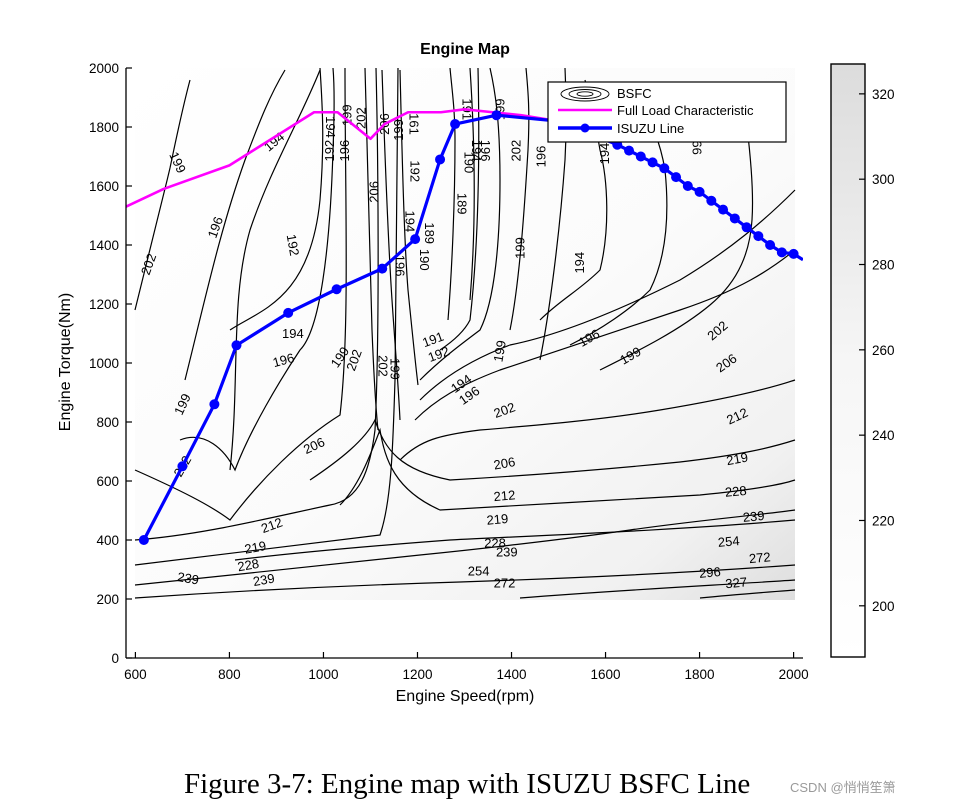 The width and height of the screenshot is (957, 807). I want to click on y-tick-label: 400, so click(107, 540).